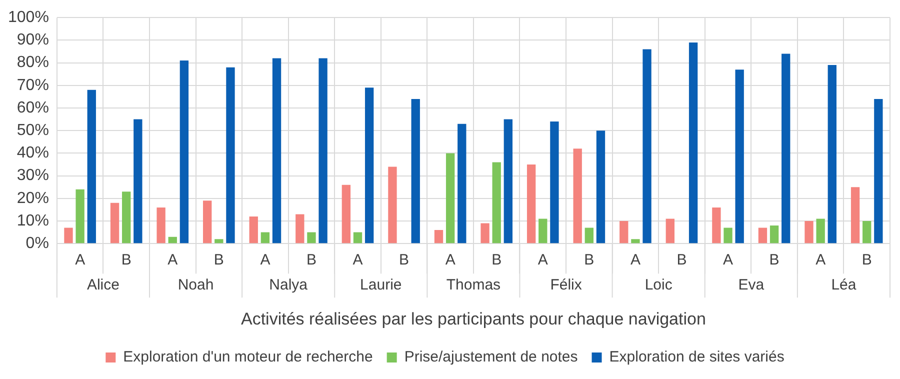  Describe the element at coordinates (696, 357) in the screenshot. I see `legend-label: Exploration de sites variés` at that location.